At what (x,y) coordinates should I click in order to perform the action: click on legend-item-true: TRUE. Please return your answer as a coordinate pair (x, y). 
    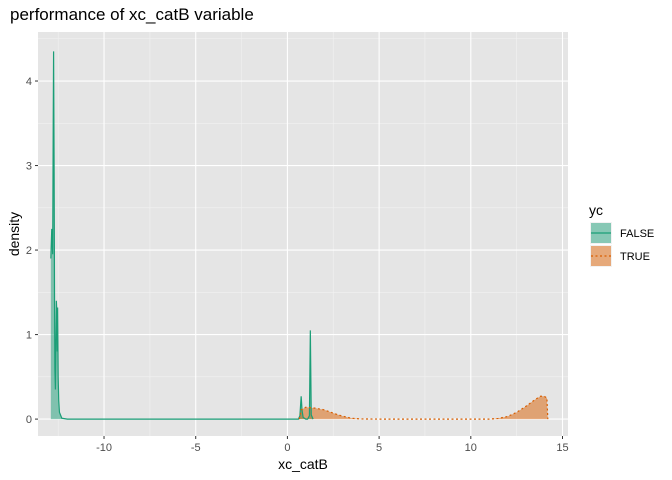
    Looking at the image, I should click on (620, 256).